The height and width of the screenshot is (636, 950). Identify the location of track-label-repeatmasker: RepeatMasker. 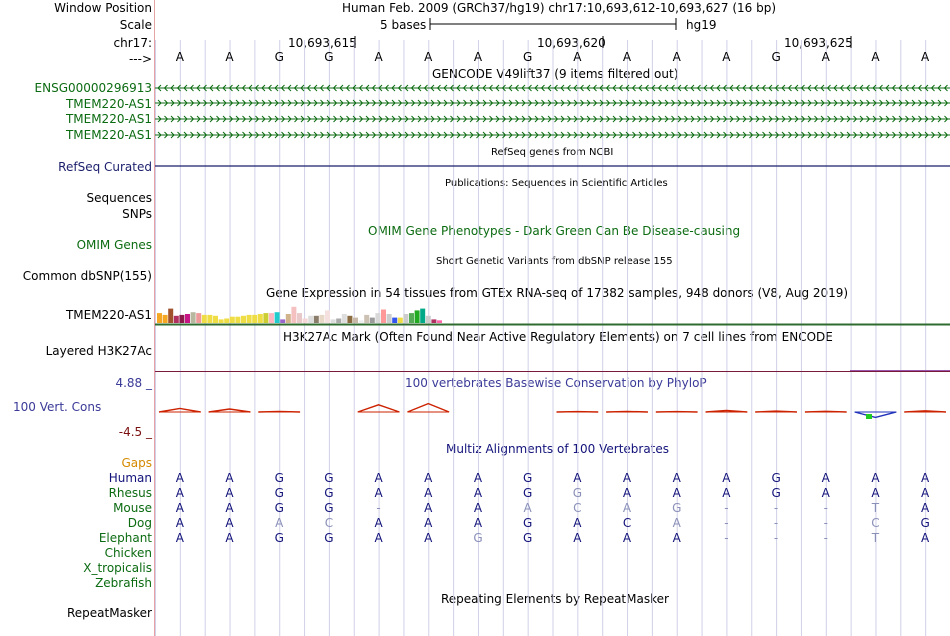
(109, 613).